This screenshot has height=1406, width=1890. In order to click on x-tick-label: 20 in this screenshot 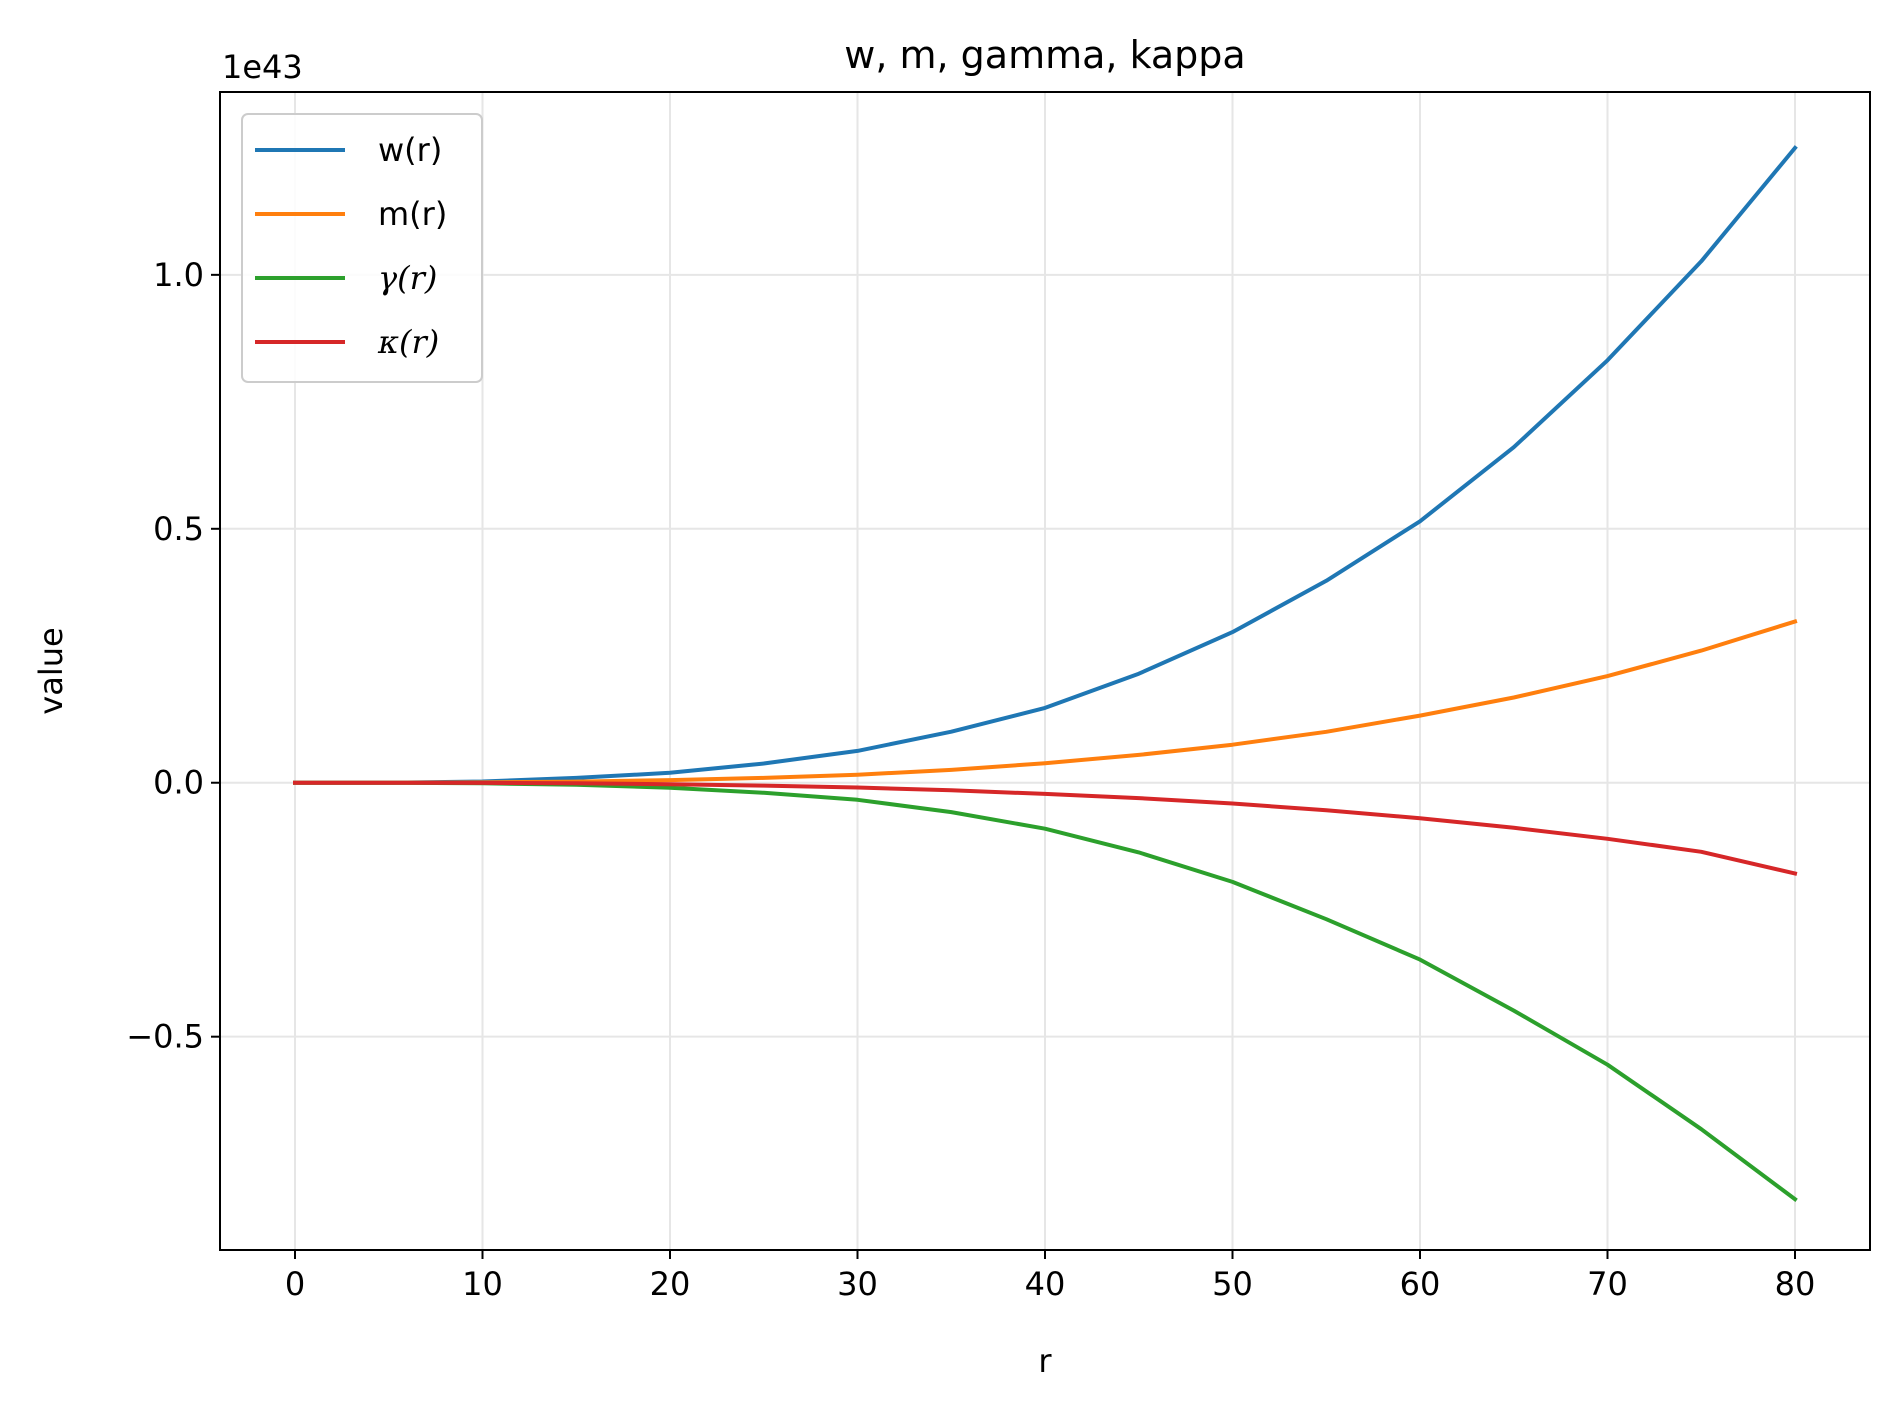, I will do `click(670, 1284)`.